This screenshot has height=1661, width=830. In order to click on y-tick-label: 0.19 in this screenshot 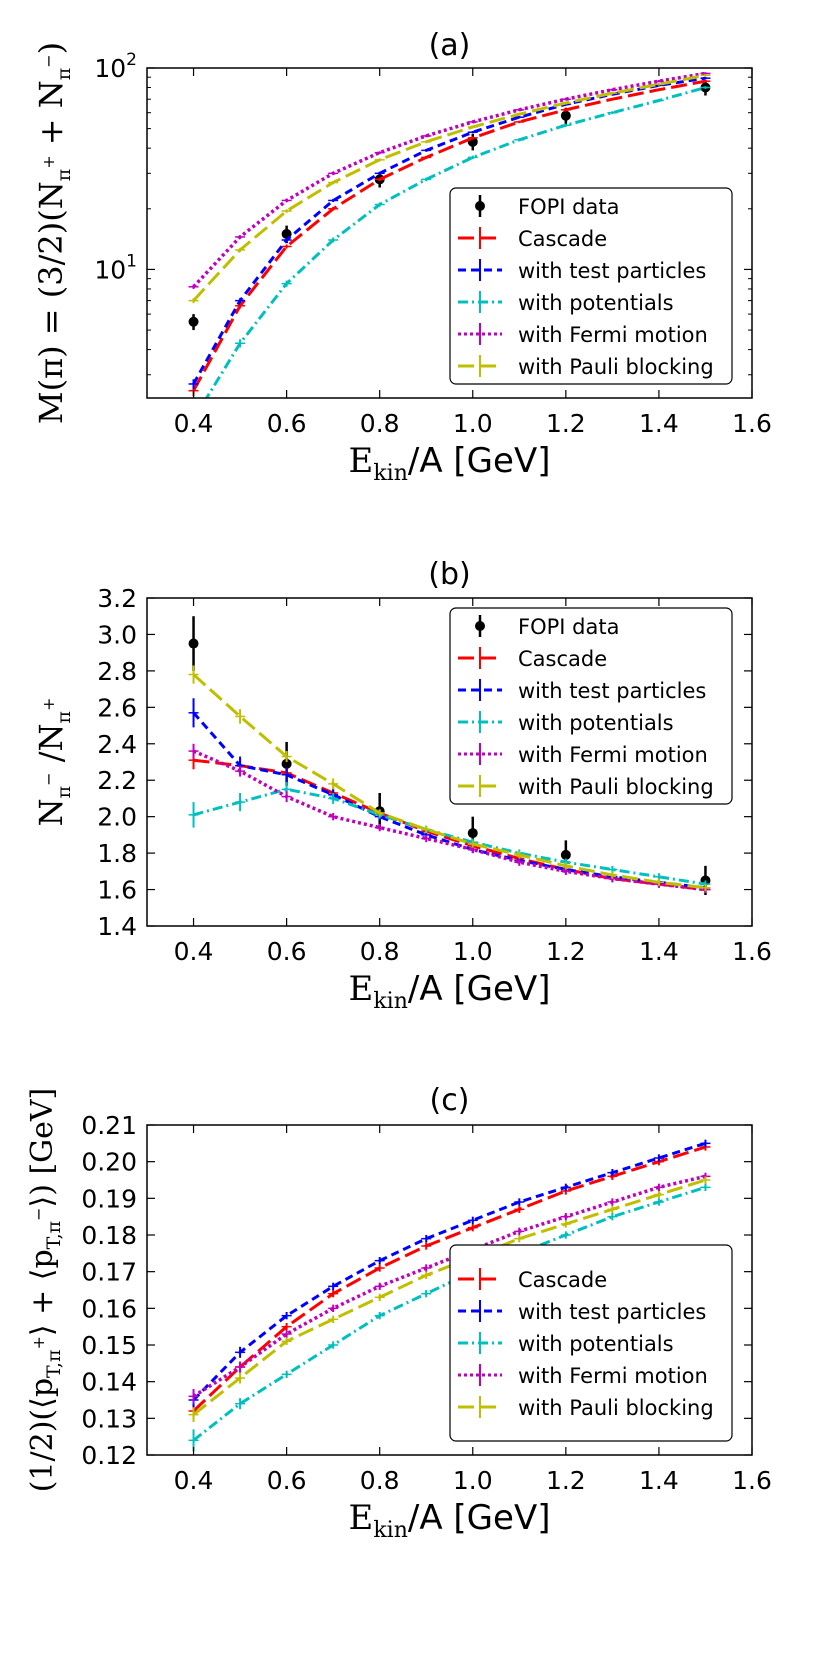, I will do `click(109, 1198)`.